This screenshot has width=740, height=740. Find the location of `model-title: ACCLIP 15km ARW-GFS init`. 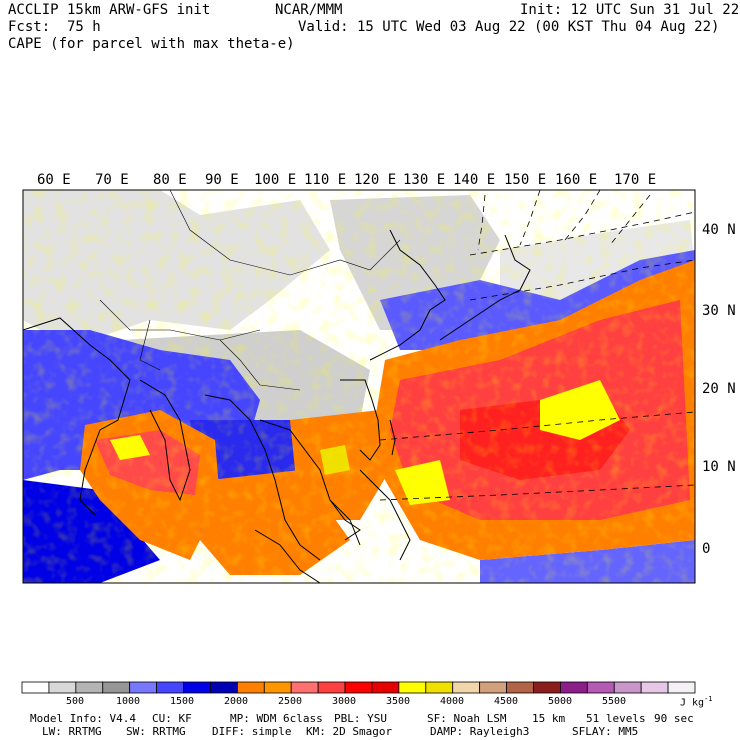

model-title: ACCLIP 15km ARW-GFS init is located at coordinates (109, 10).